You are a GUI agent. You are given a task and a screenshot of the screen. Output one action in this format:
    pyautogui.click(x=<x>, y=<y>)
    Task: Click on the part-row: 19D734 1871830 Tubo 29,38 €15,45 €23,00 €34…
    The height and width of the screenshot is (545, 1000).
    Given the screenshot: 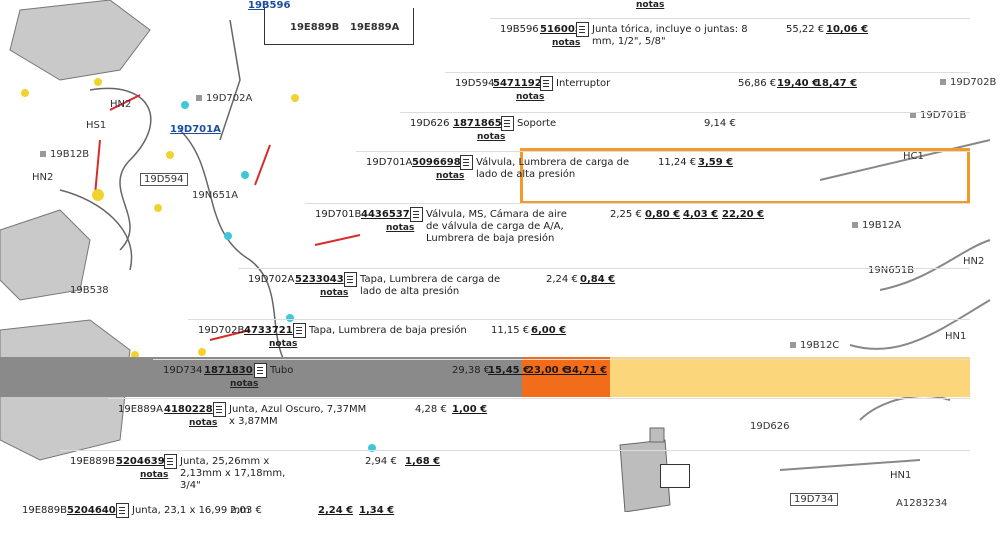 What is the action you would take?
    pyautogui.click(x=500, y=384)
    